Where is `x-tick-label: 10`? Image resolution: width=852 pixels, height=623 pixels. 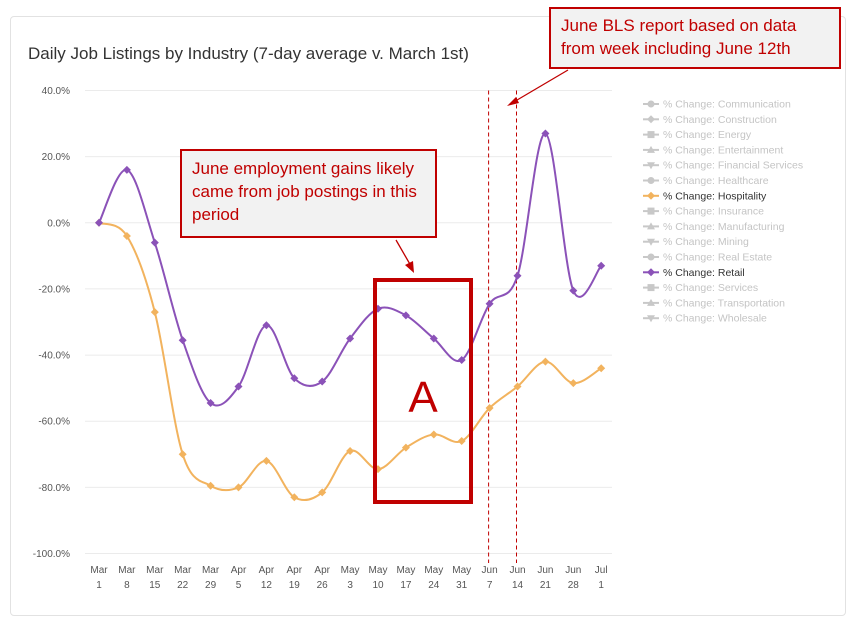 x-tick-label: 10 is located at coordinates (378, 585).